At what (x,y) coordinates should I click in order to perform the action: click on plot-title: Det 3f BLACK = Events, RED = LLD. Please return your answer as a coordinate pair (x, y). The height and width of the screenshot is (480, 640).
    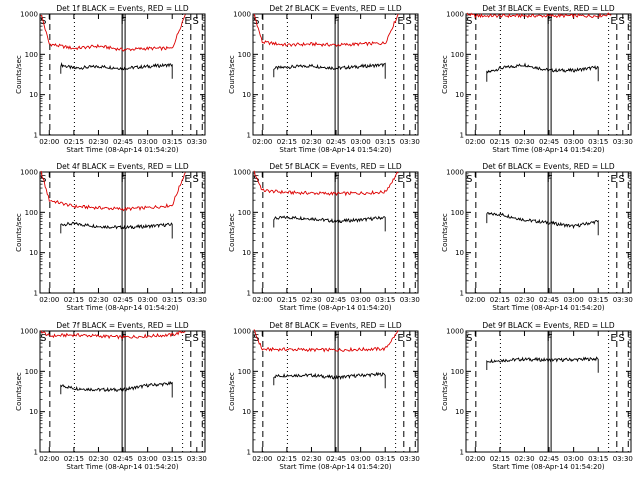
    Looking at the image, I should click on (548, 8).